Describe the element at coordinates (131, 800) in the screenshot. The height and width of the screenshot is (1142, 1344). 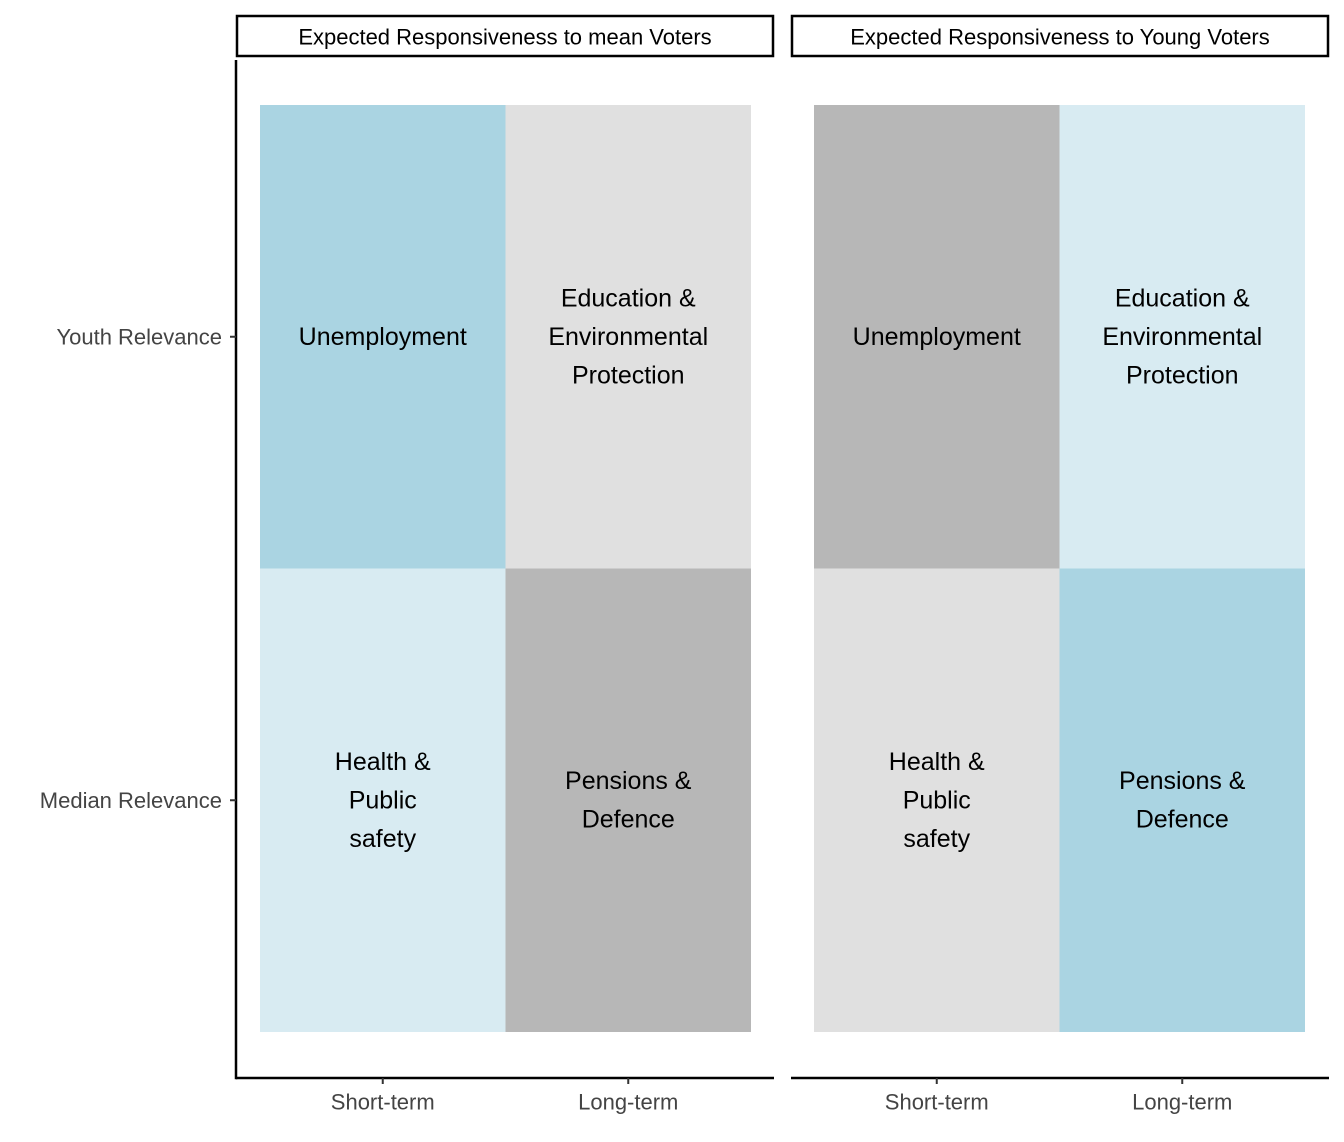
I see `y-tick-label: Median Relevance` at that location.